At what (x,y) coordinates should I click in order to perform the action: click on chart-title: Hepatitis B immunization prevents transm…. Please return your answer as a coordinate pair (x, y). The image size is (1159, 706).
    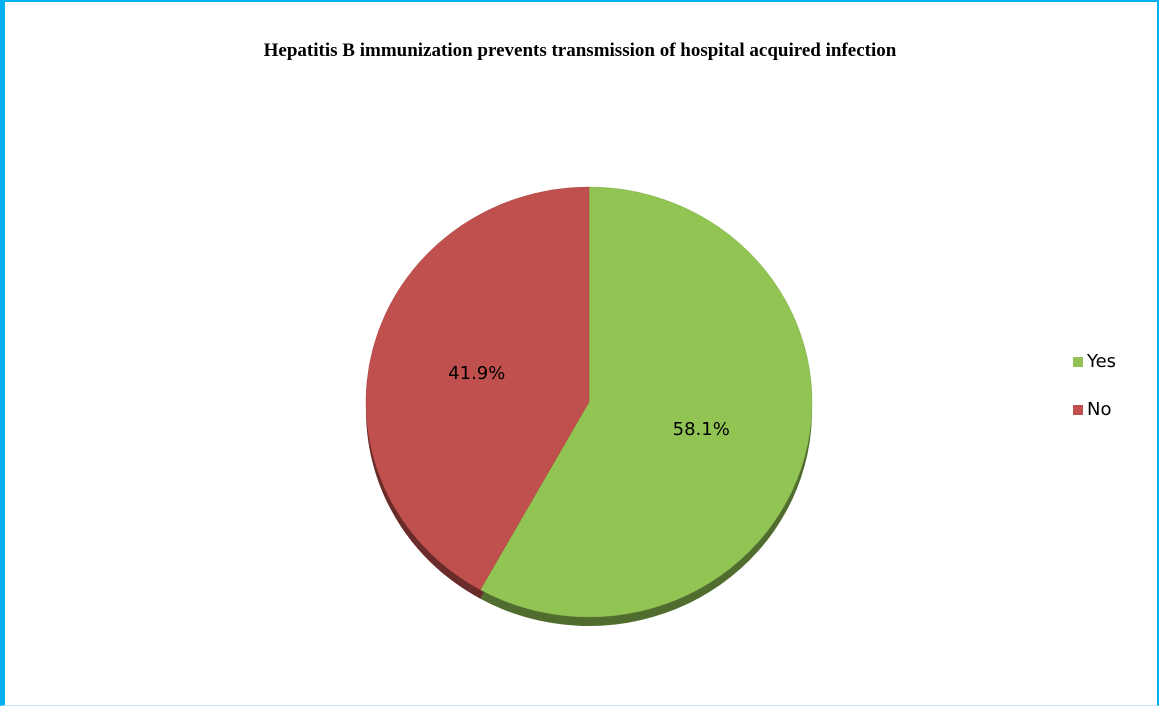
    Looking at the image, I should click on (580, 50).